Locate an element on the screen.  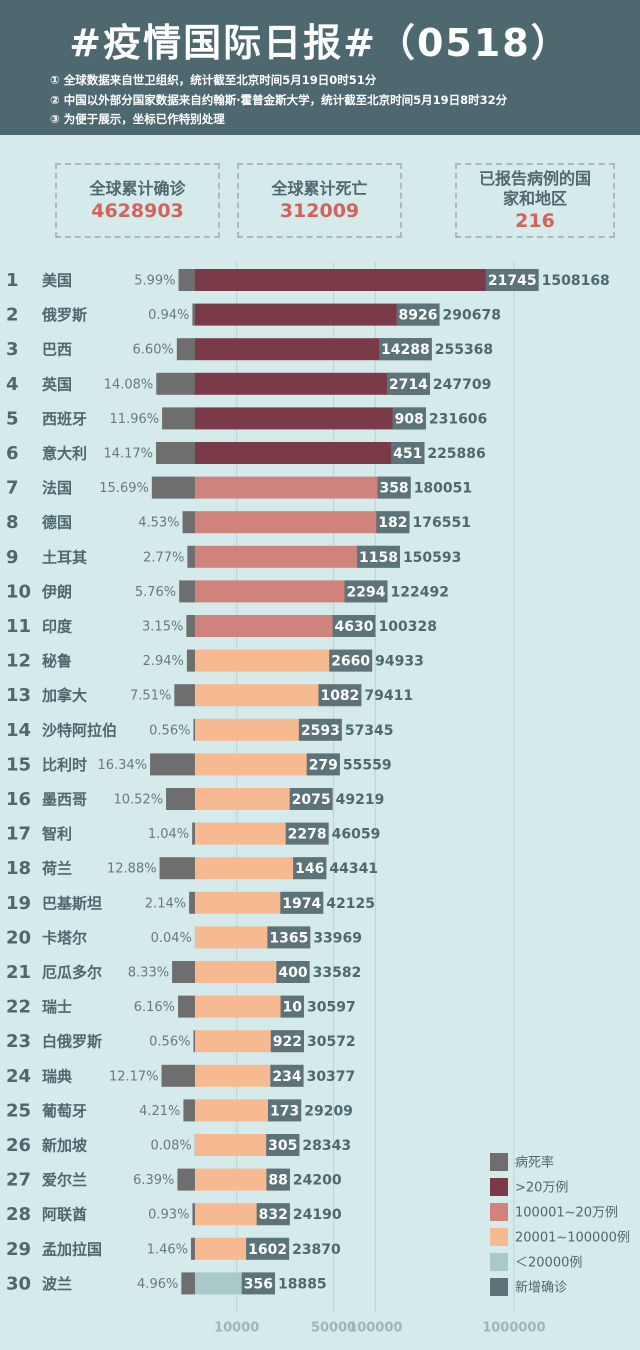
legend-label: >20万例 is located at coordinates (541, 1188).